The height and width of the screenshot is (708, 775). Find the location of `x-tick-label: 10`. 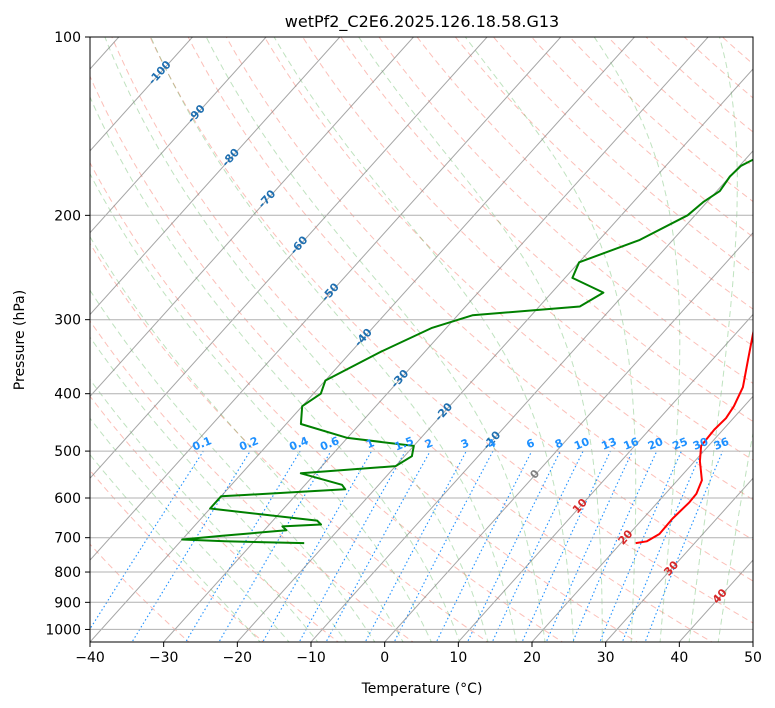

x-tick-label: 10 is located at coordinates (458, 658).